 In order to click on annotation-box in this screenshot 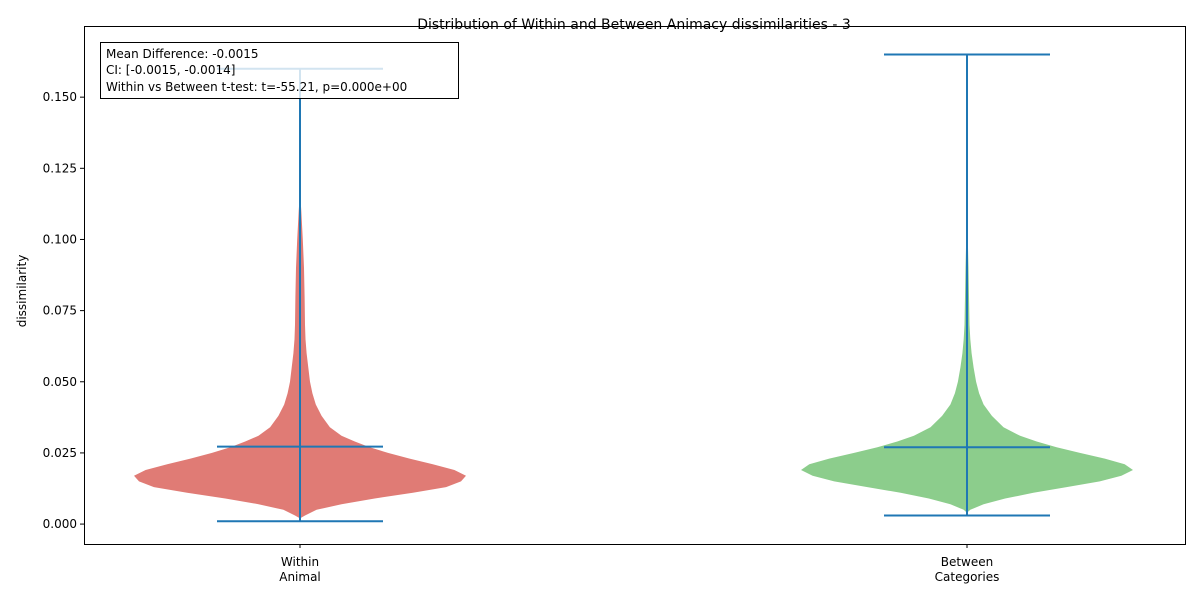, I will do `click(279, 70)`.